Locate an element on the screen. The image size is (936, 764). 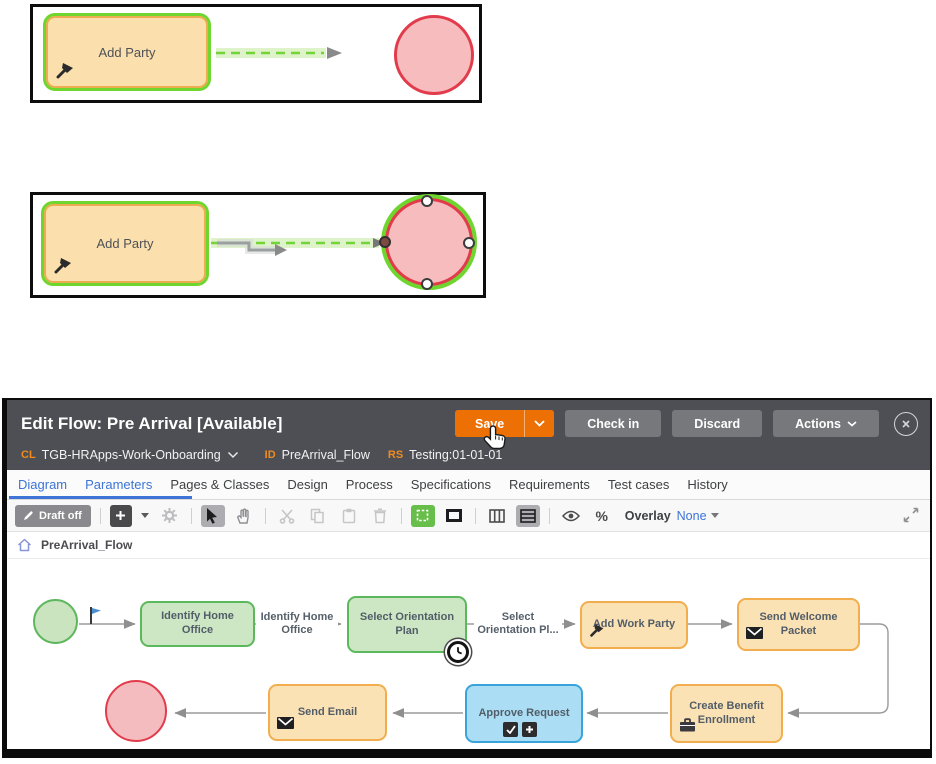
hand-icon is located at coordinates (243, 515).